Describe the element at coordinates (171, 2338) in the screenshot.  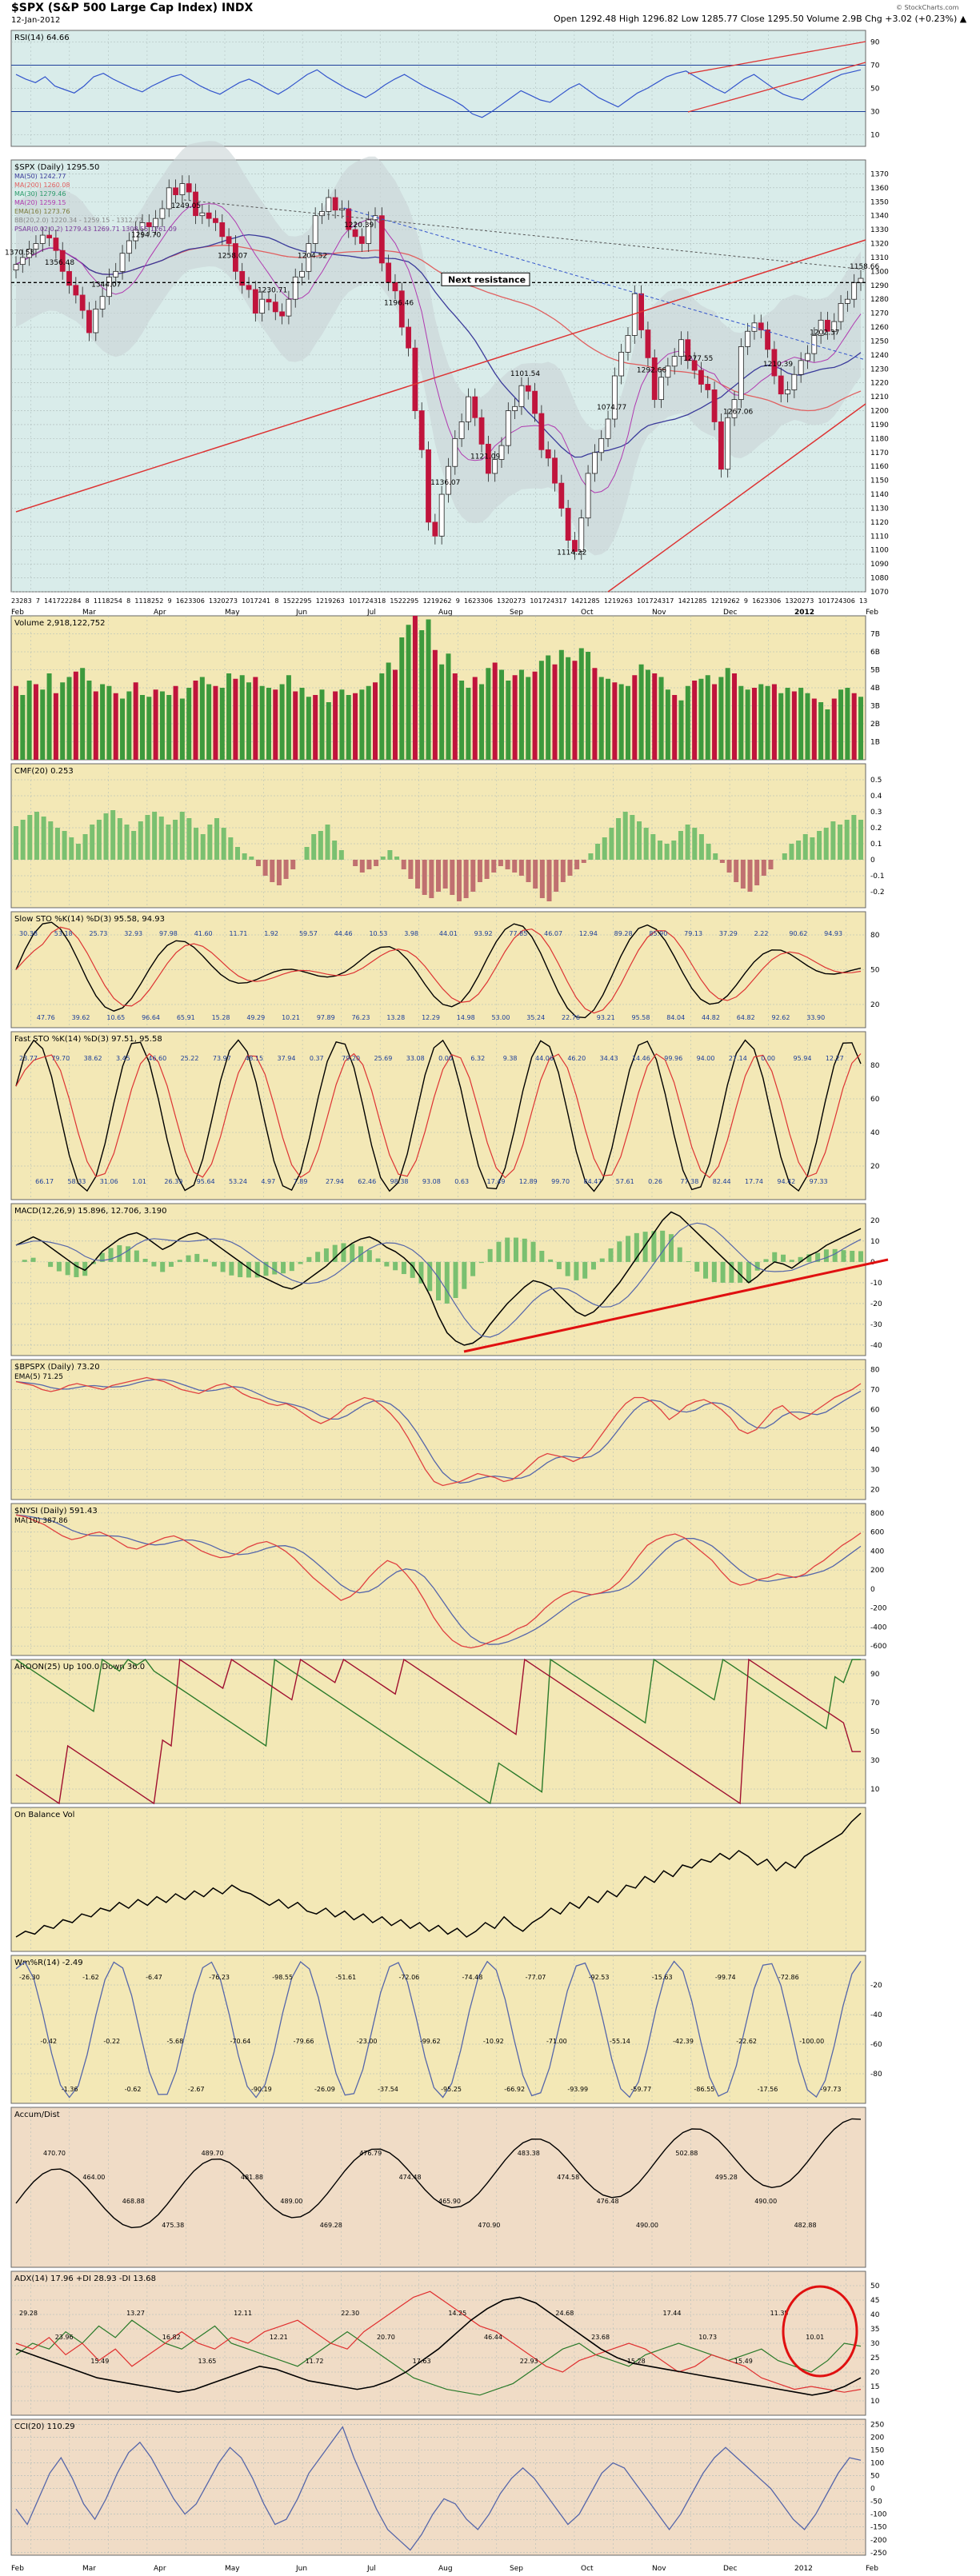
I see `adx-label: 16.82` at that location.